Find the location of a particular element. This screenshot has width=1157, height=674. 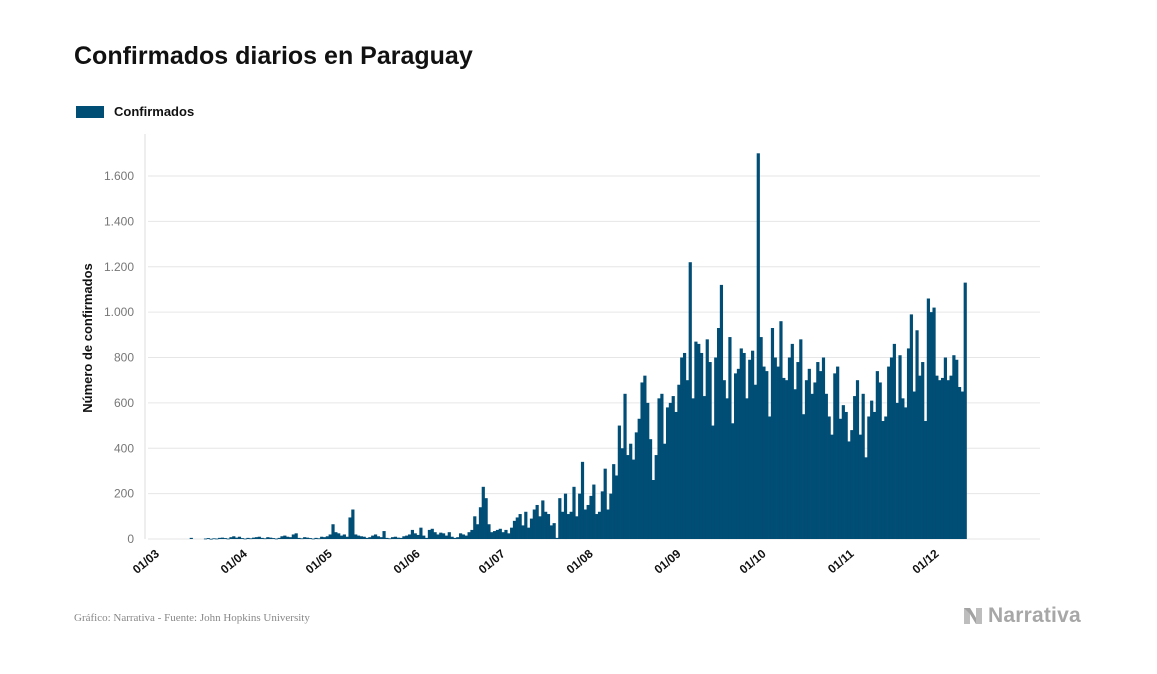

y-tick-label: 1.400 is located at coordinates (119, 221).